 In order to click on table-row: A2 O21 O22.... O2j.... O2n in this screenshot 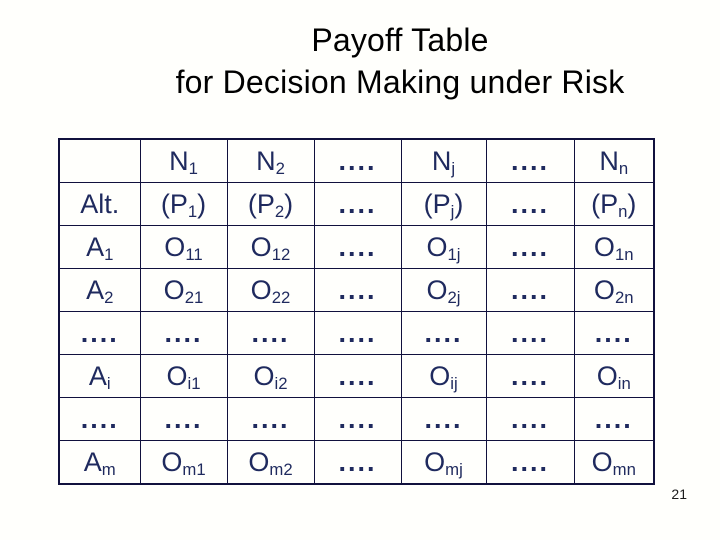, I will do `click(356, 290)`.